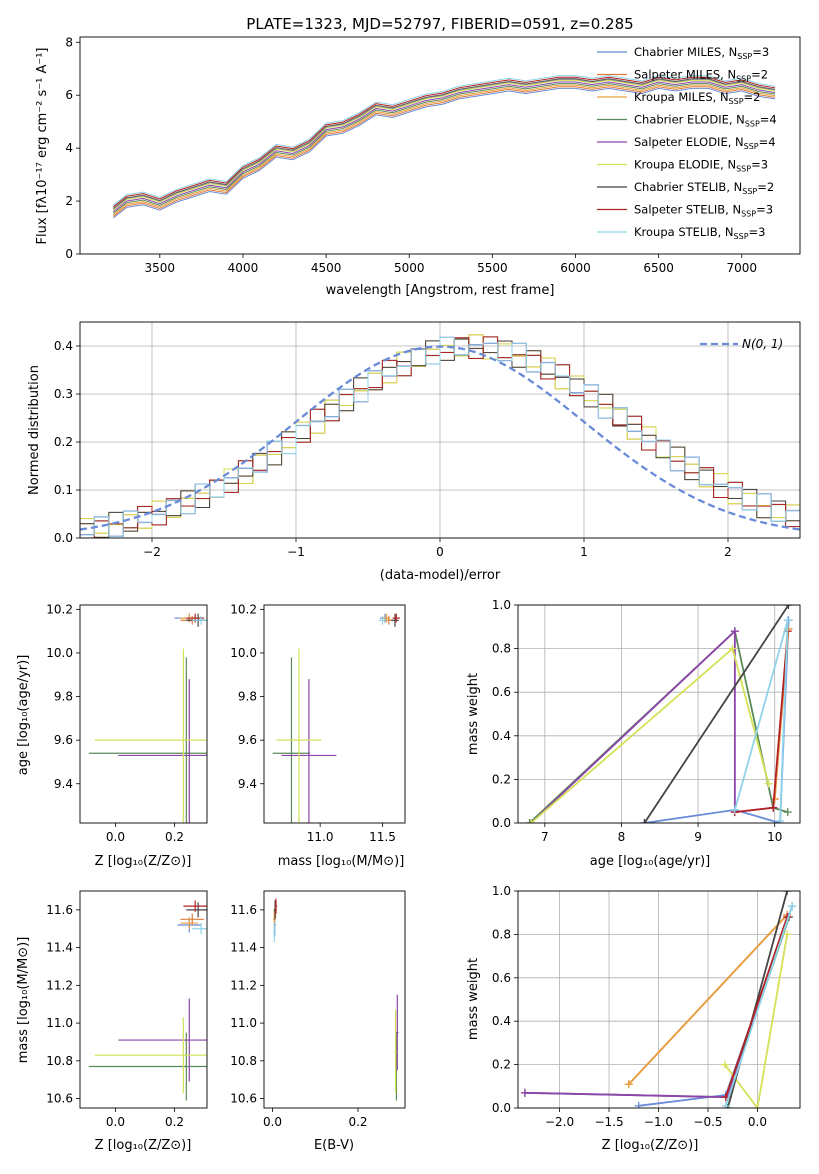 Image resolution: width=819 pixels, height=1174 pixels. I want to click on legend-label-text: Kroupa ELODIE, N, so click(685, 165).